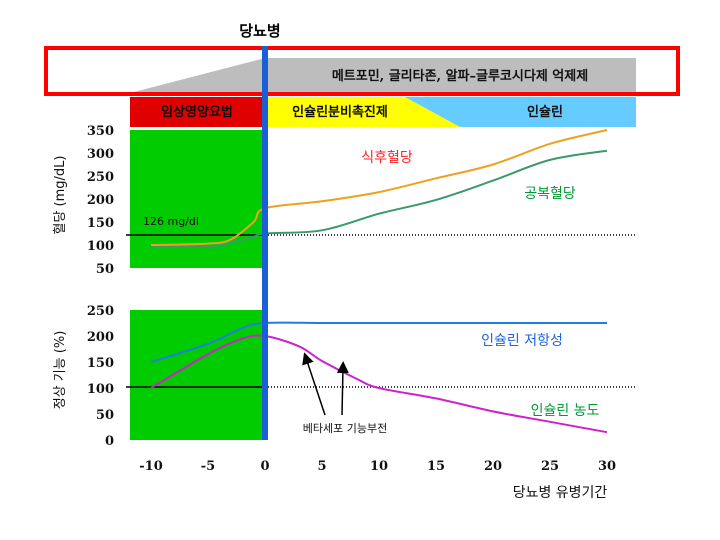 Image resolution: width=720 pixels, height=540 pixels. Describe the element at coordinates (520, 112) in the screenshot. I see `phase-insulin-bar` at that location.